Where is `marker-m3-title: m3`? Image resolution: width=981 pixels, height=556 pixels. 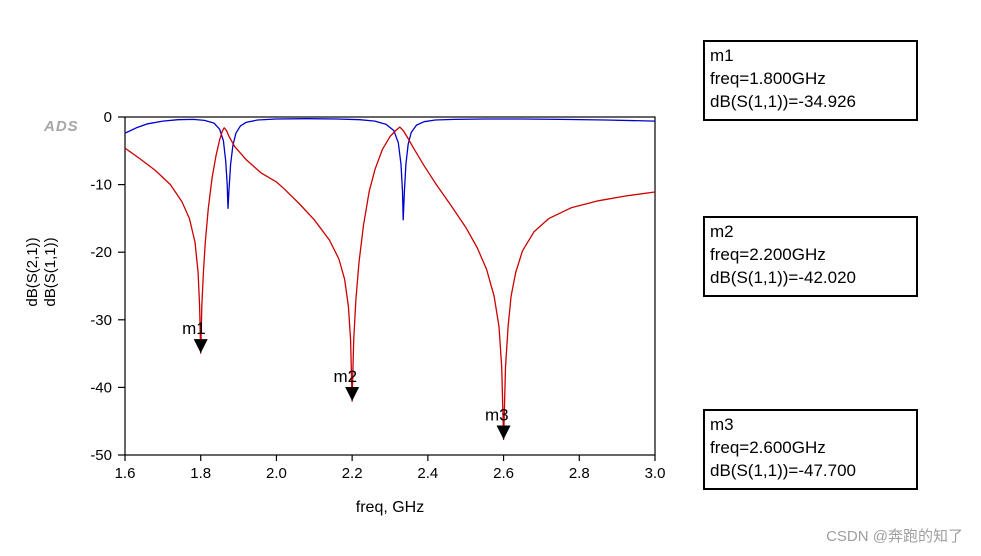 marker-m3-title: m3 is located at coordinates (722, 424).